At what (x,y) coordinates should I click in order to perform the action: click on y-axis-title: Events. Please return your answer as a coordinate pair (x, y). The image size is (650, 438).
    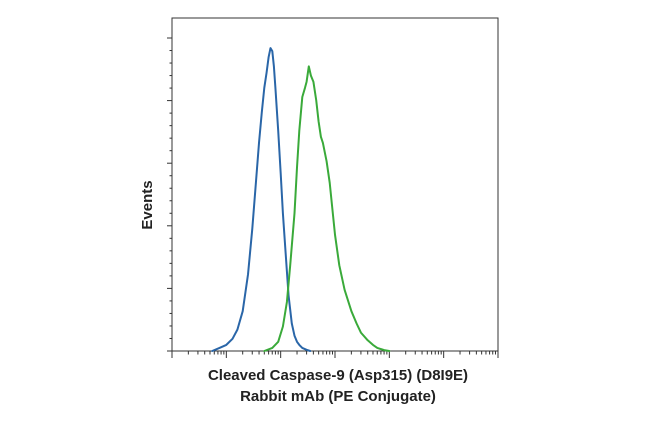
    Looking at the image, I should click on (147, 204).